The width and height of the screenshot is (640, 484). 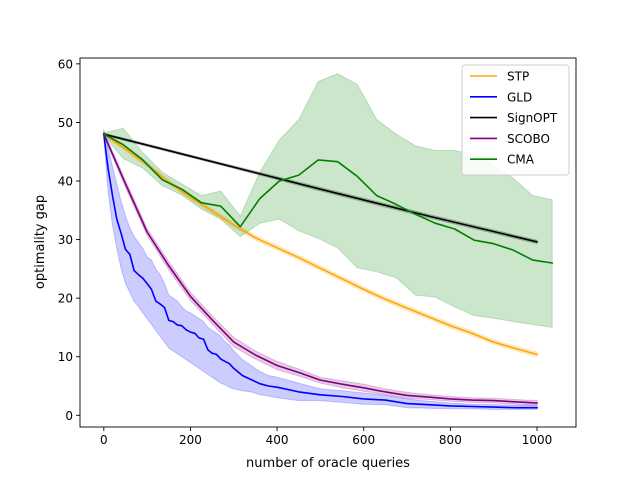 I want to click on legend: STP GLD SignOPT SCOBO CMA, so click(x=515, y=120).